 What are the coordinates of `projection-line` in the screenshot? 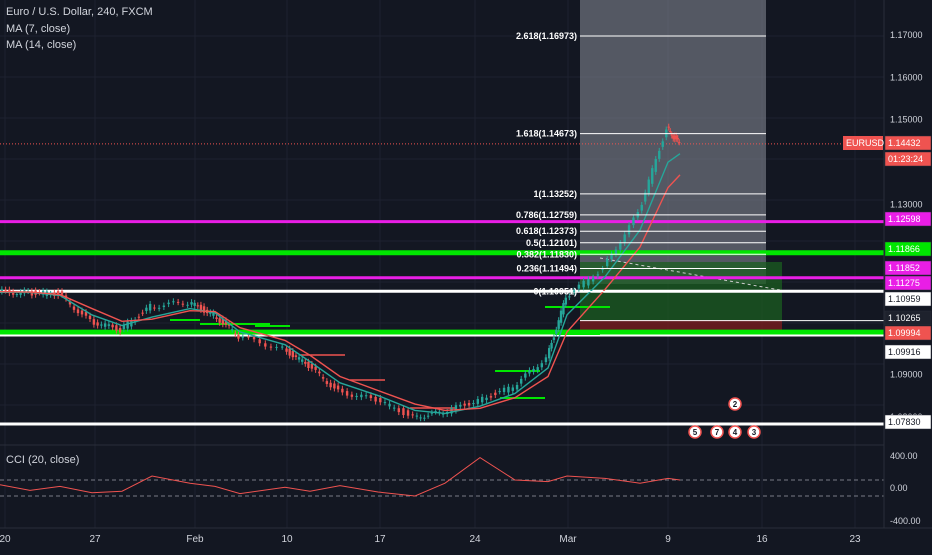 It's located at (690, 274).